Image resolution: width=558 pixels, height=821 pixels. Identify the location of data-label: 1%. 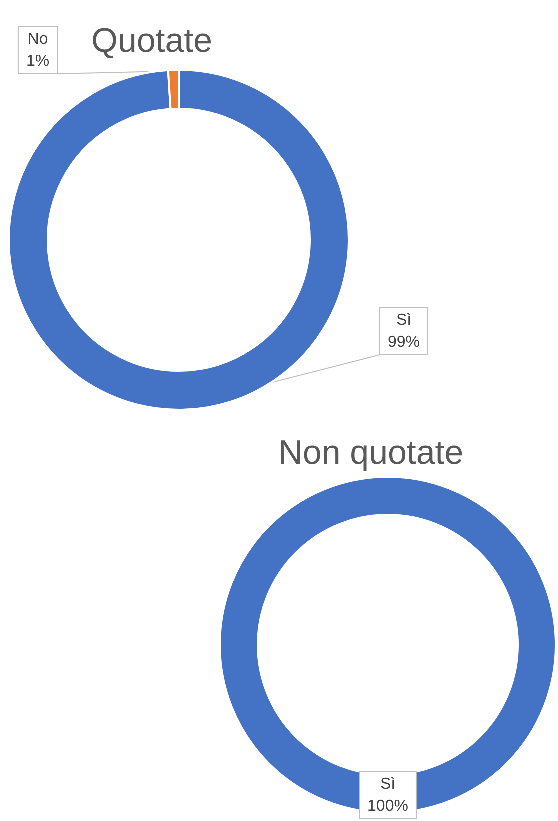
(38, 61).